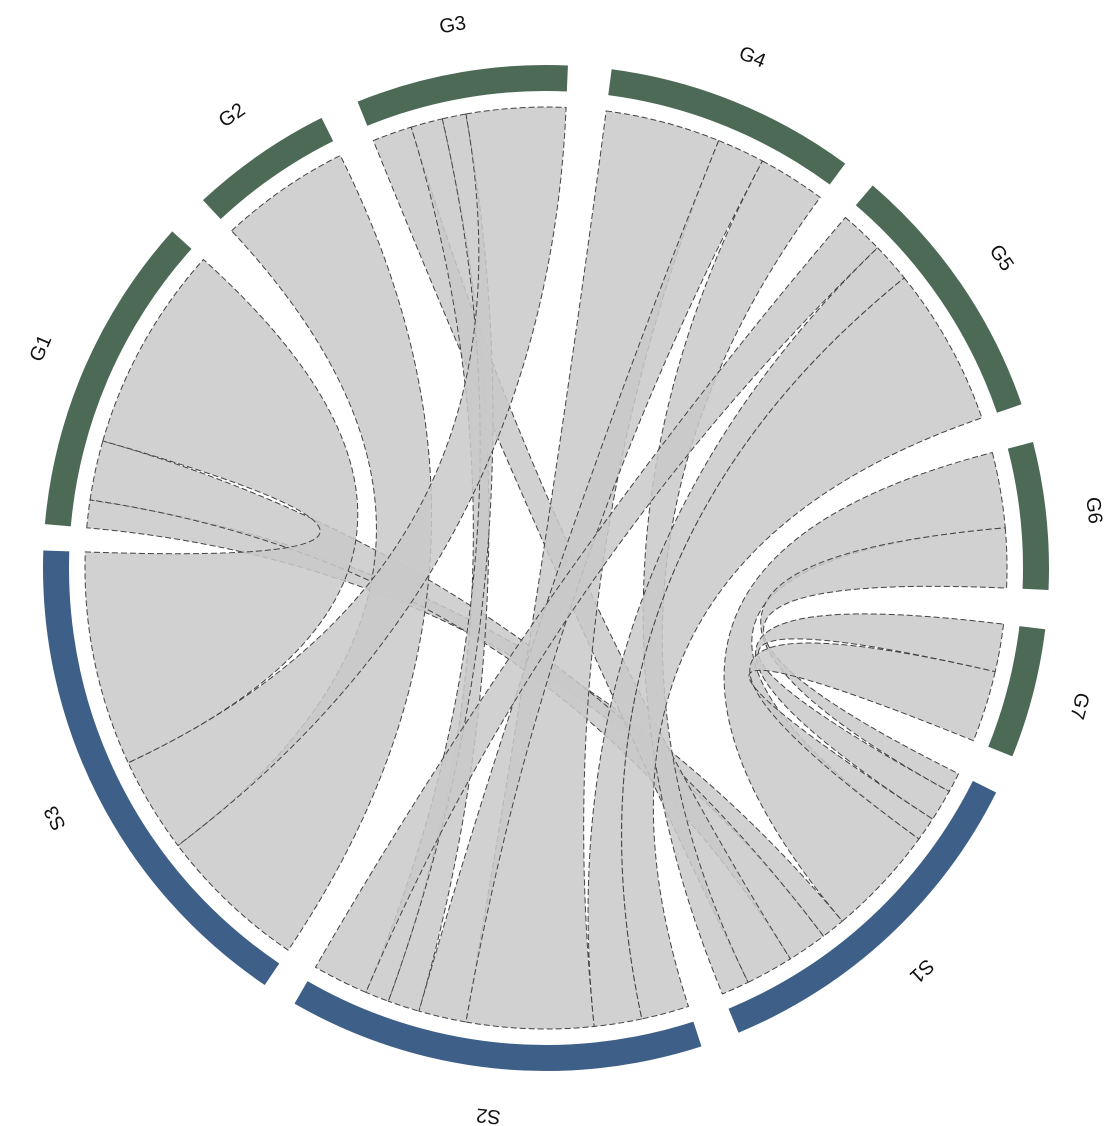 This screenshot has width=1111, height=1126. Describe the element at coordinates (41, 348) in the screenshot. I see `sector-label-g1: G1` at that location.